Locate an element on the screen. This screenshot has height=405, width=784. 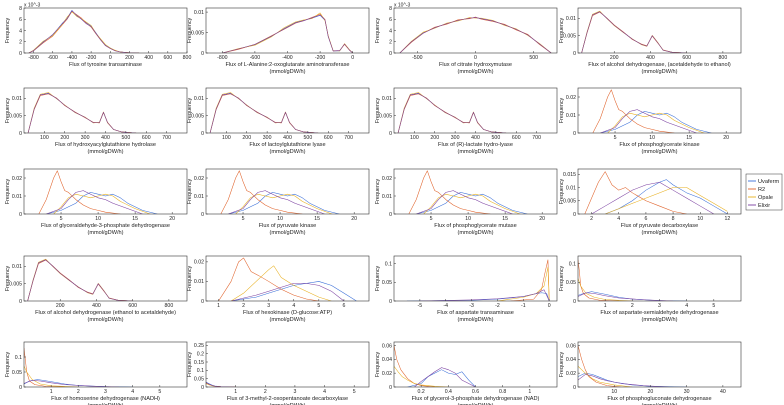
x-tick-label: -4 is located at coordinates (445, 306).